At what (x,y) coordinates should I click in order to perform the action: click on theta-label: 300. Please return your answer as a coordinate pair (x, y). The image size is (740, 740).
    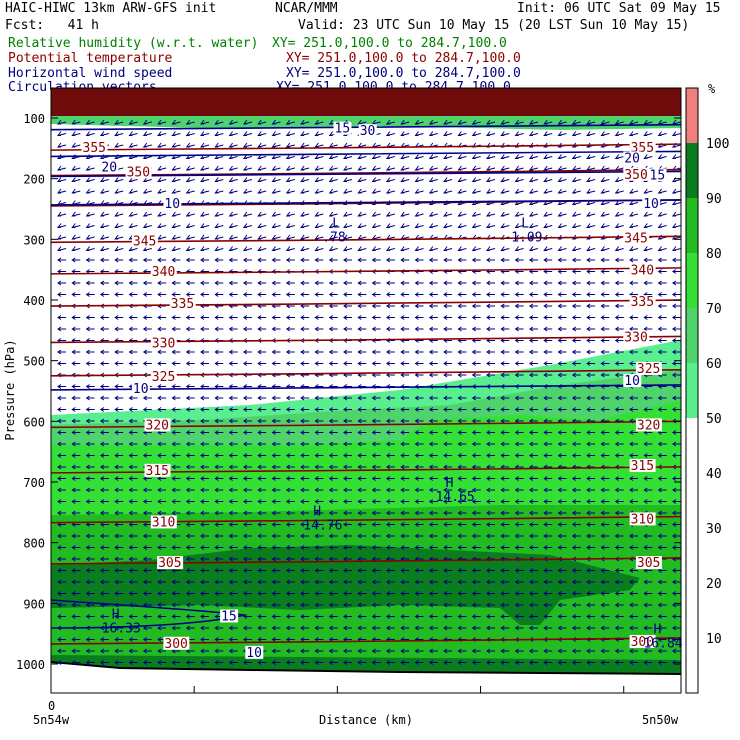
    Looking at the image, I should click on (642, 642).